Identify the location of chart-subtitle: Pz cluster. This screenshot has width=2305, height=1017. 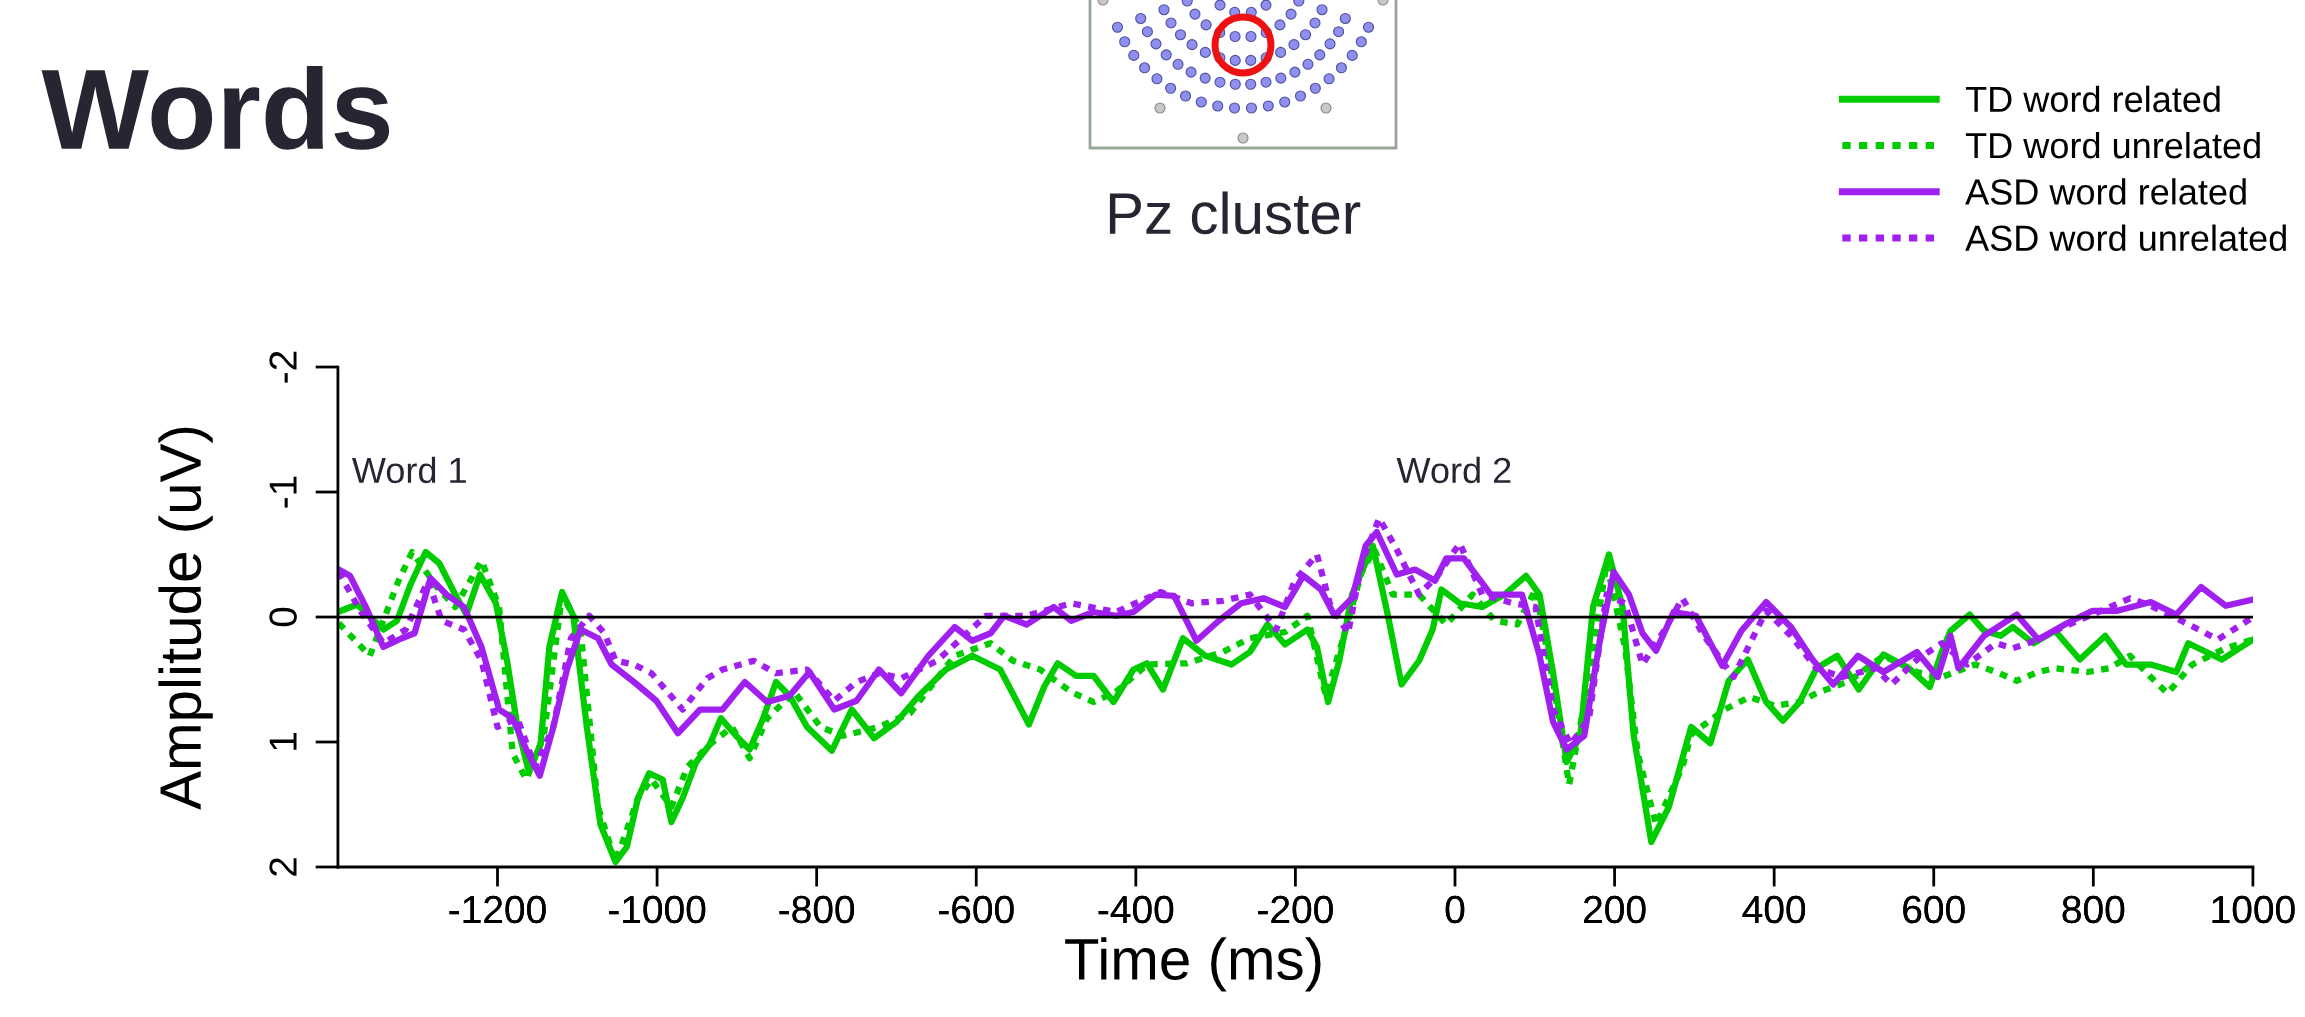
(1235, 213).